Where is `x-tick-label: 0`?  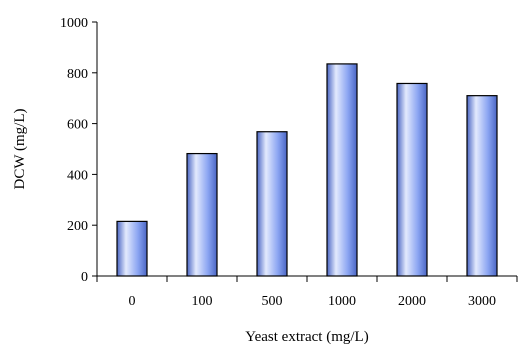
x-tick-label: 0 is located at coordinates (132, 301).